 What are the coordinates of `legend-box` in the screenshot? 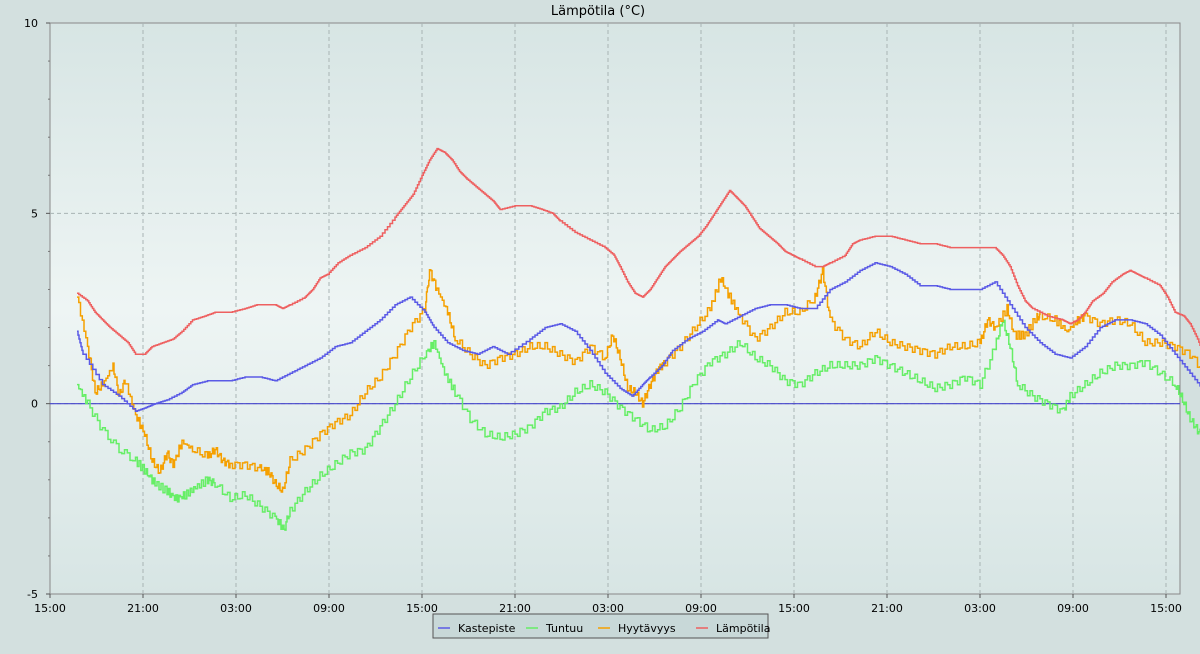 It's located at (600, 626).